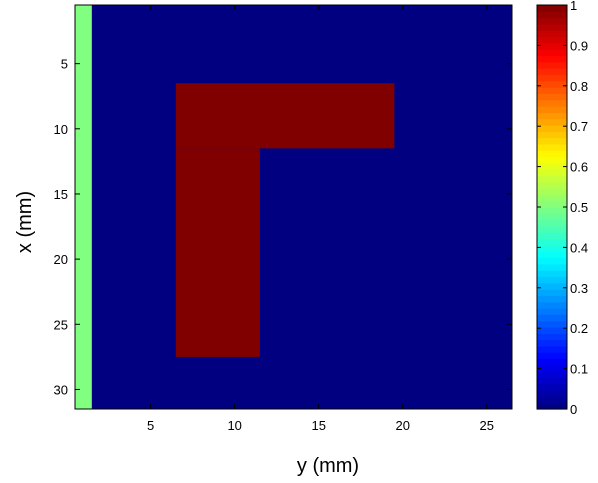  What do you see at coordinates (61, 259) in the screenshot?
I see `y-tick-label: 20` at bounding box center [61, 259].